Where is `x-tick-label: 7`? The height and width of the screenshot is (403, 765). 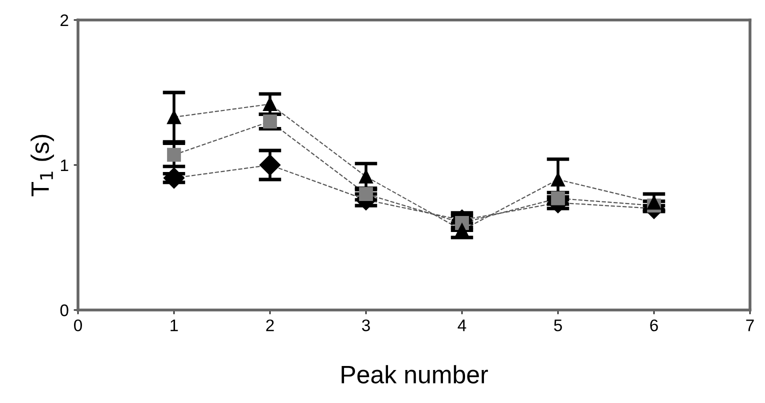 x-tick-label: 7 is located at coordinates (750, 326).